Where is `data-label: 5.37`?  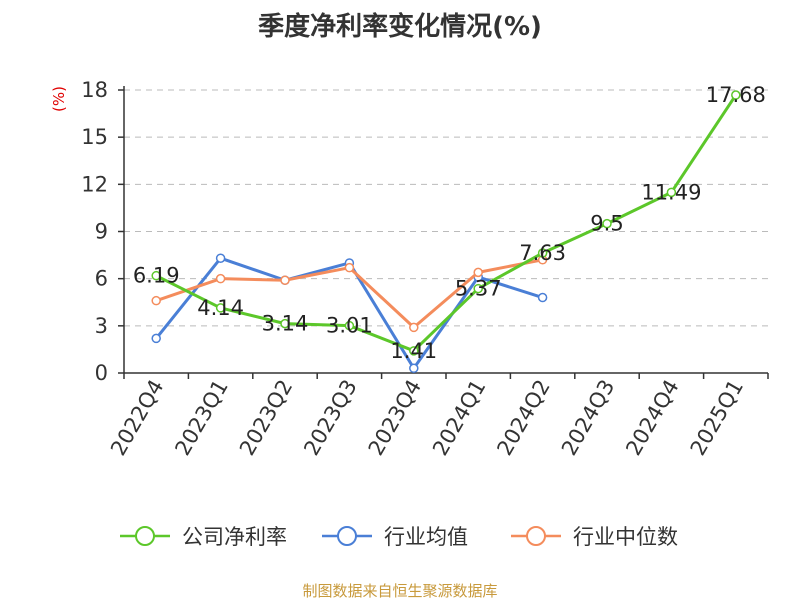
data-label: 5.37 is located at coordinates (478, 289).